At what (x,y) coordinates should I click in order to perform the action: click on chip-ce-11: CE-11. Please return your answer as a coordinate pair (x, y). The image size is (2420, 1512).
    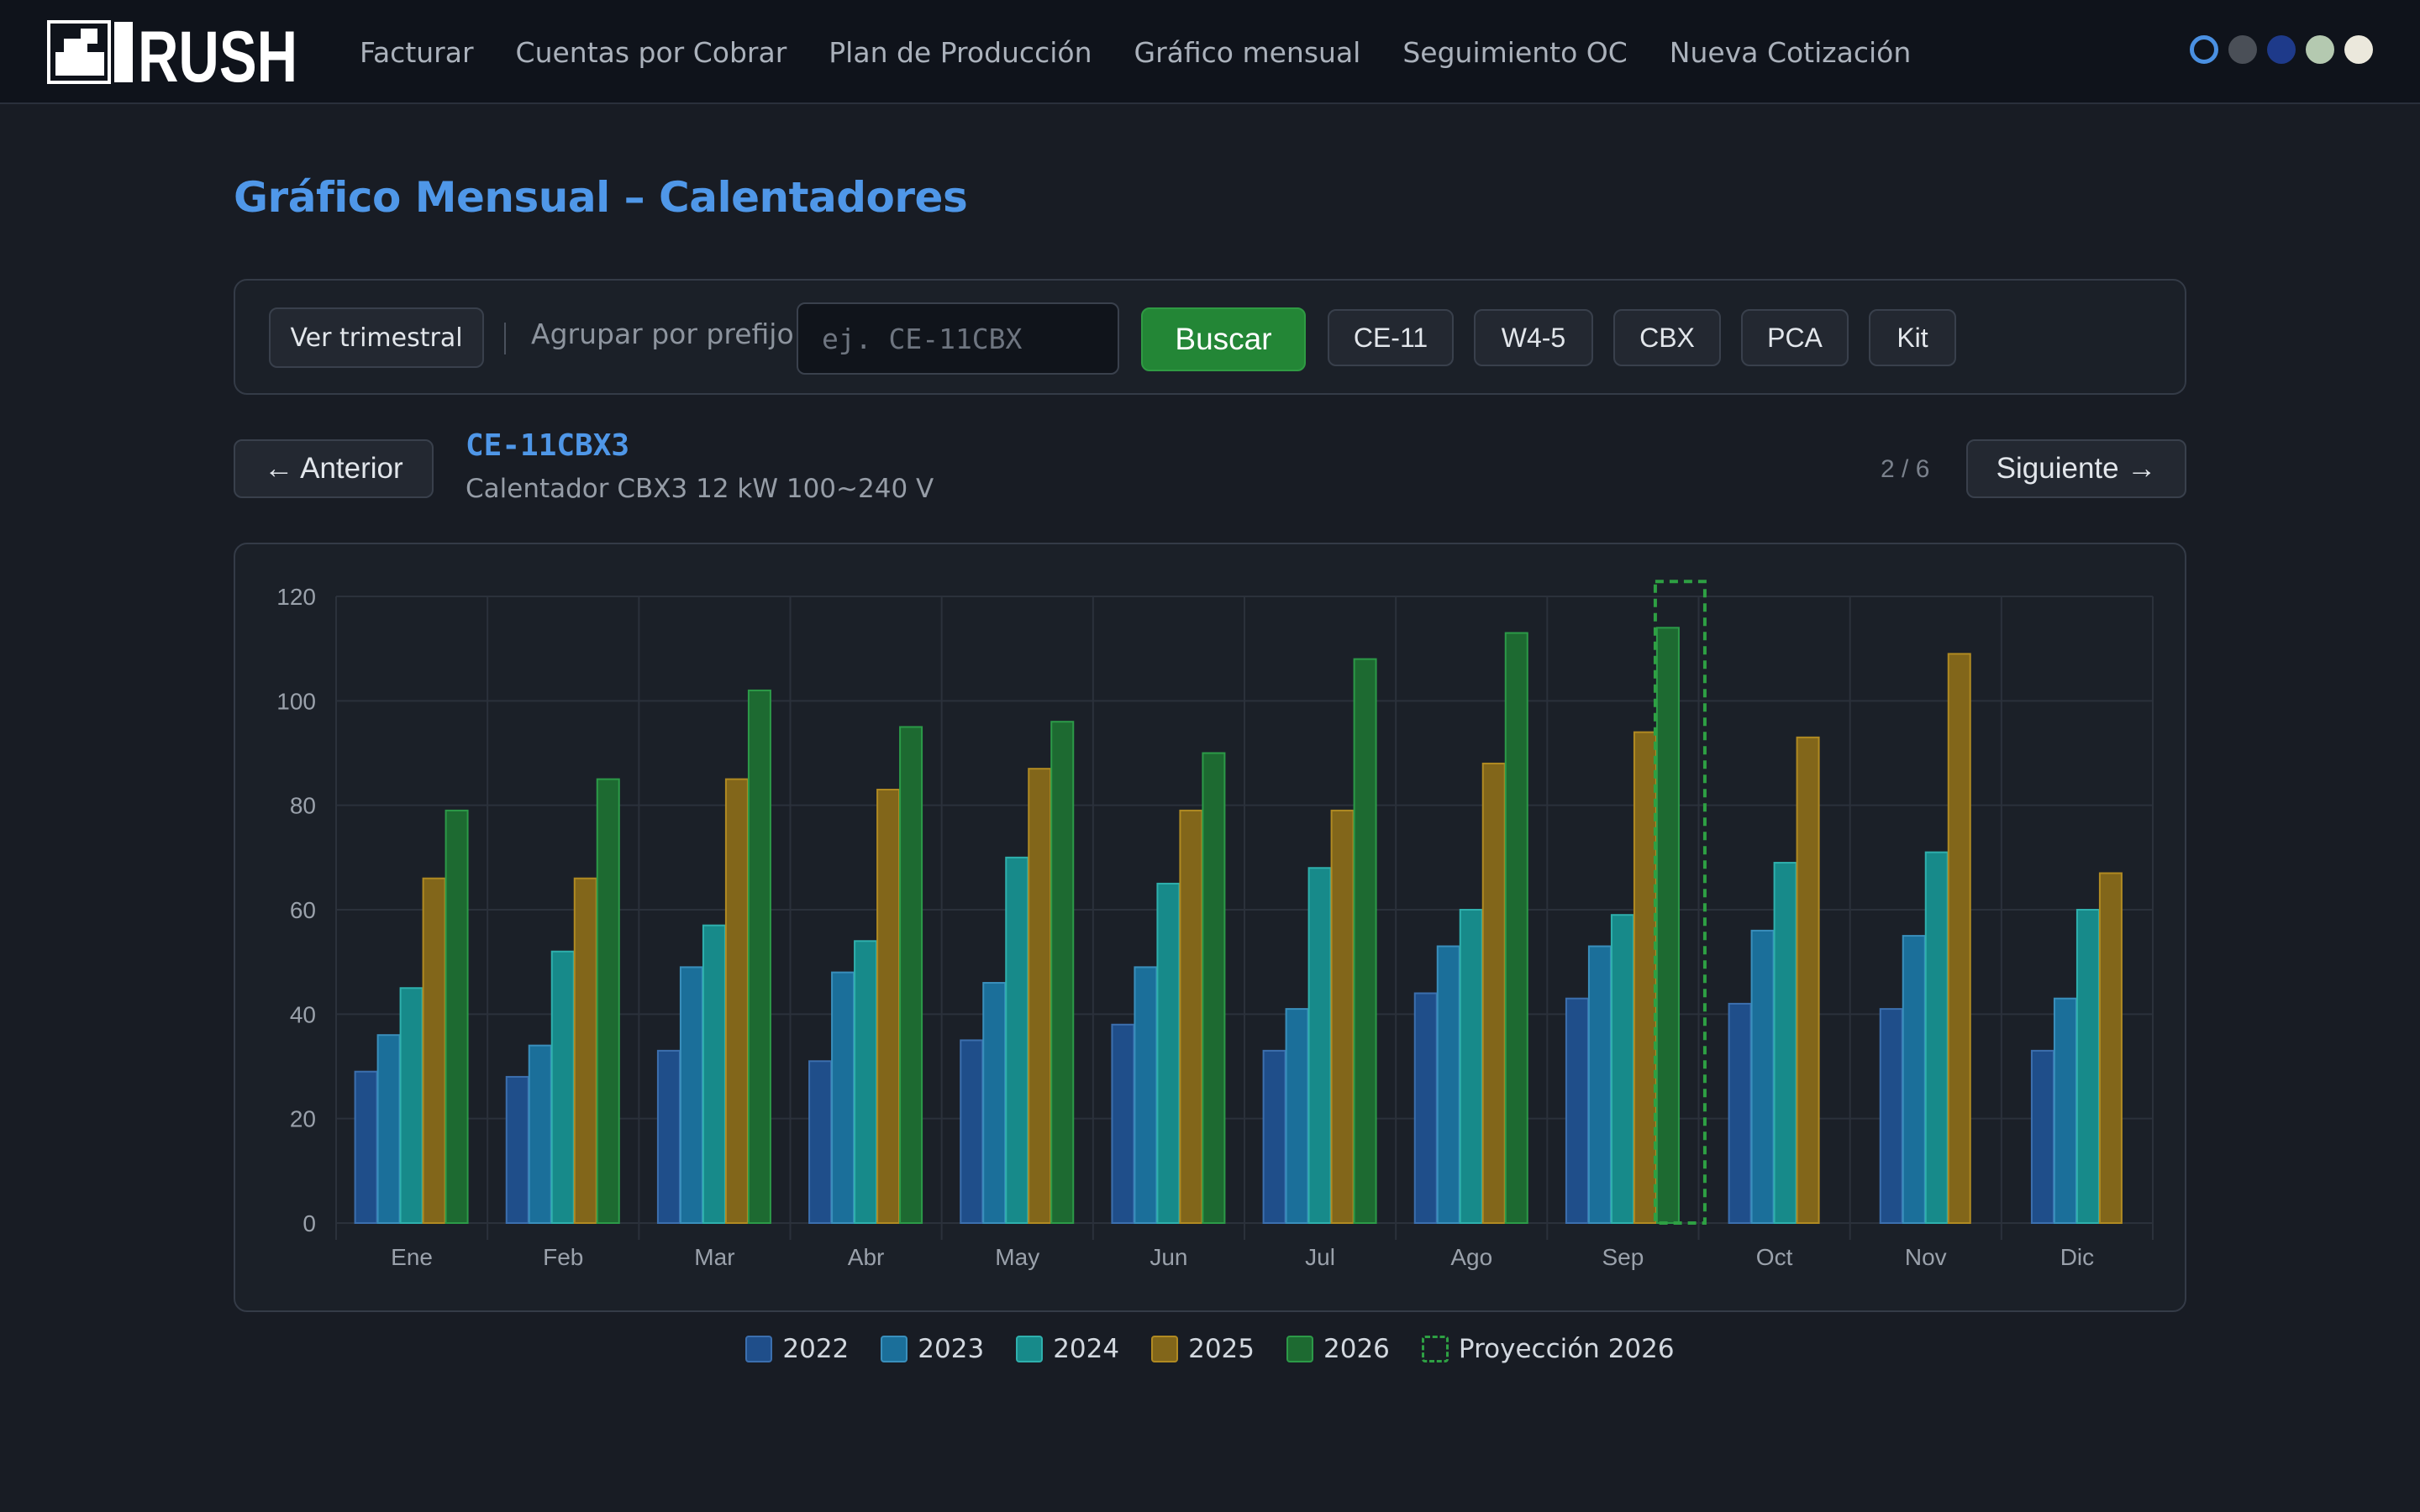
    Looking at the image, I should click on (1391, 337).